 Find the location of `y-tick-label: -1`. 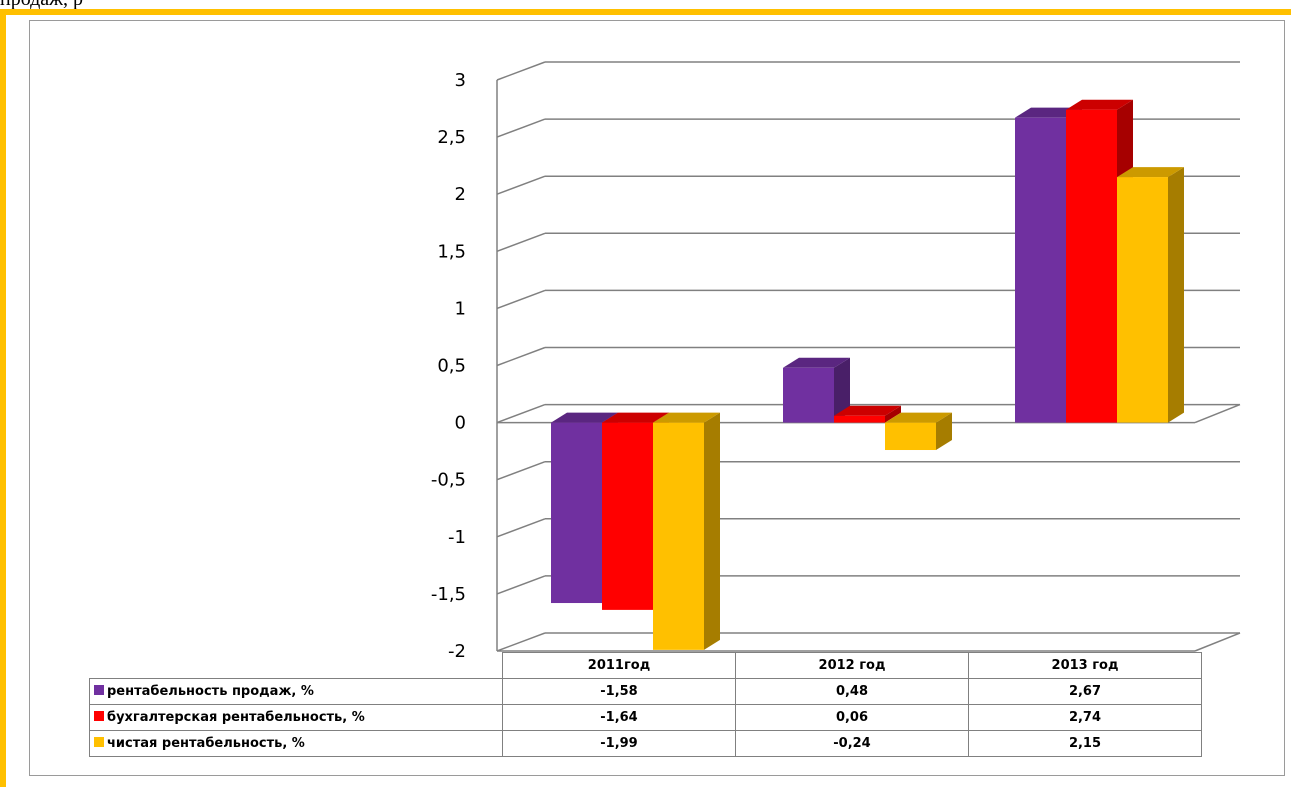

y-tick-label: -1 is located at coordinates (457, 537).